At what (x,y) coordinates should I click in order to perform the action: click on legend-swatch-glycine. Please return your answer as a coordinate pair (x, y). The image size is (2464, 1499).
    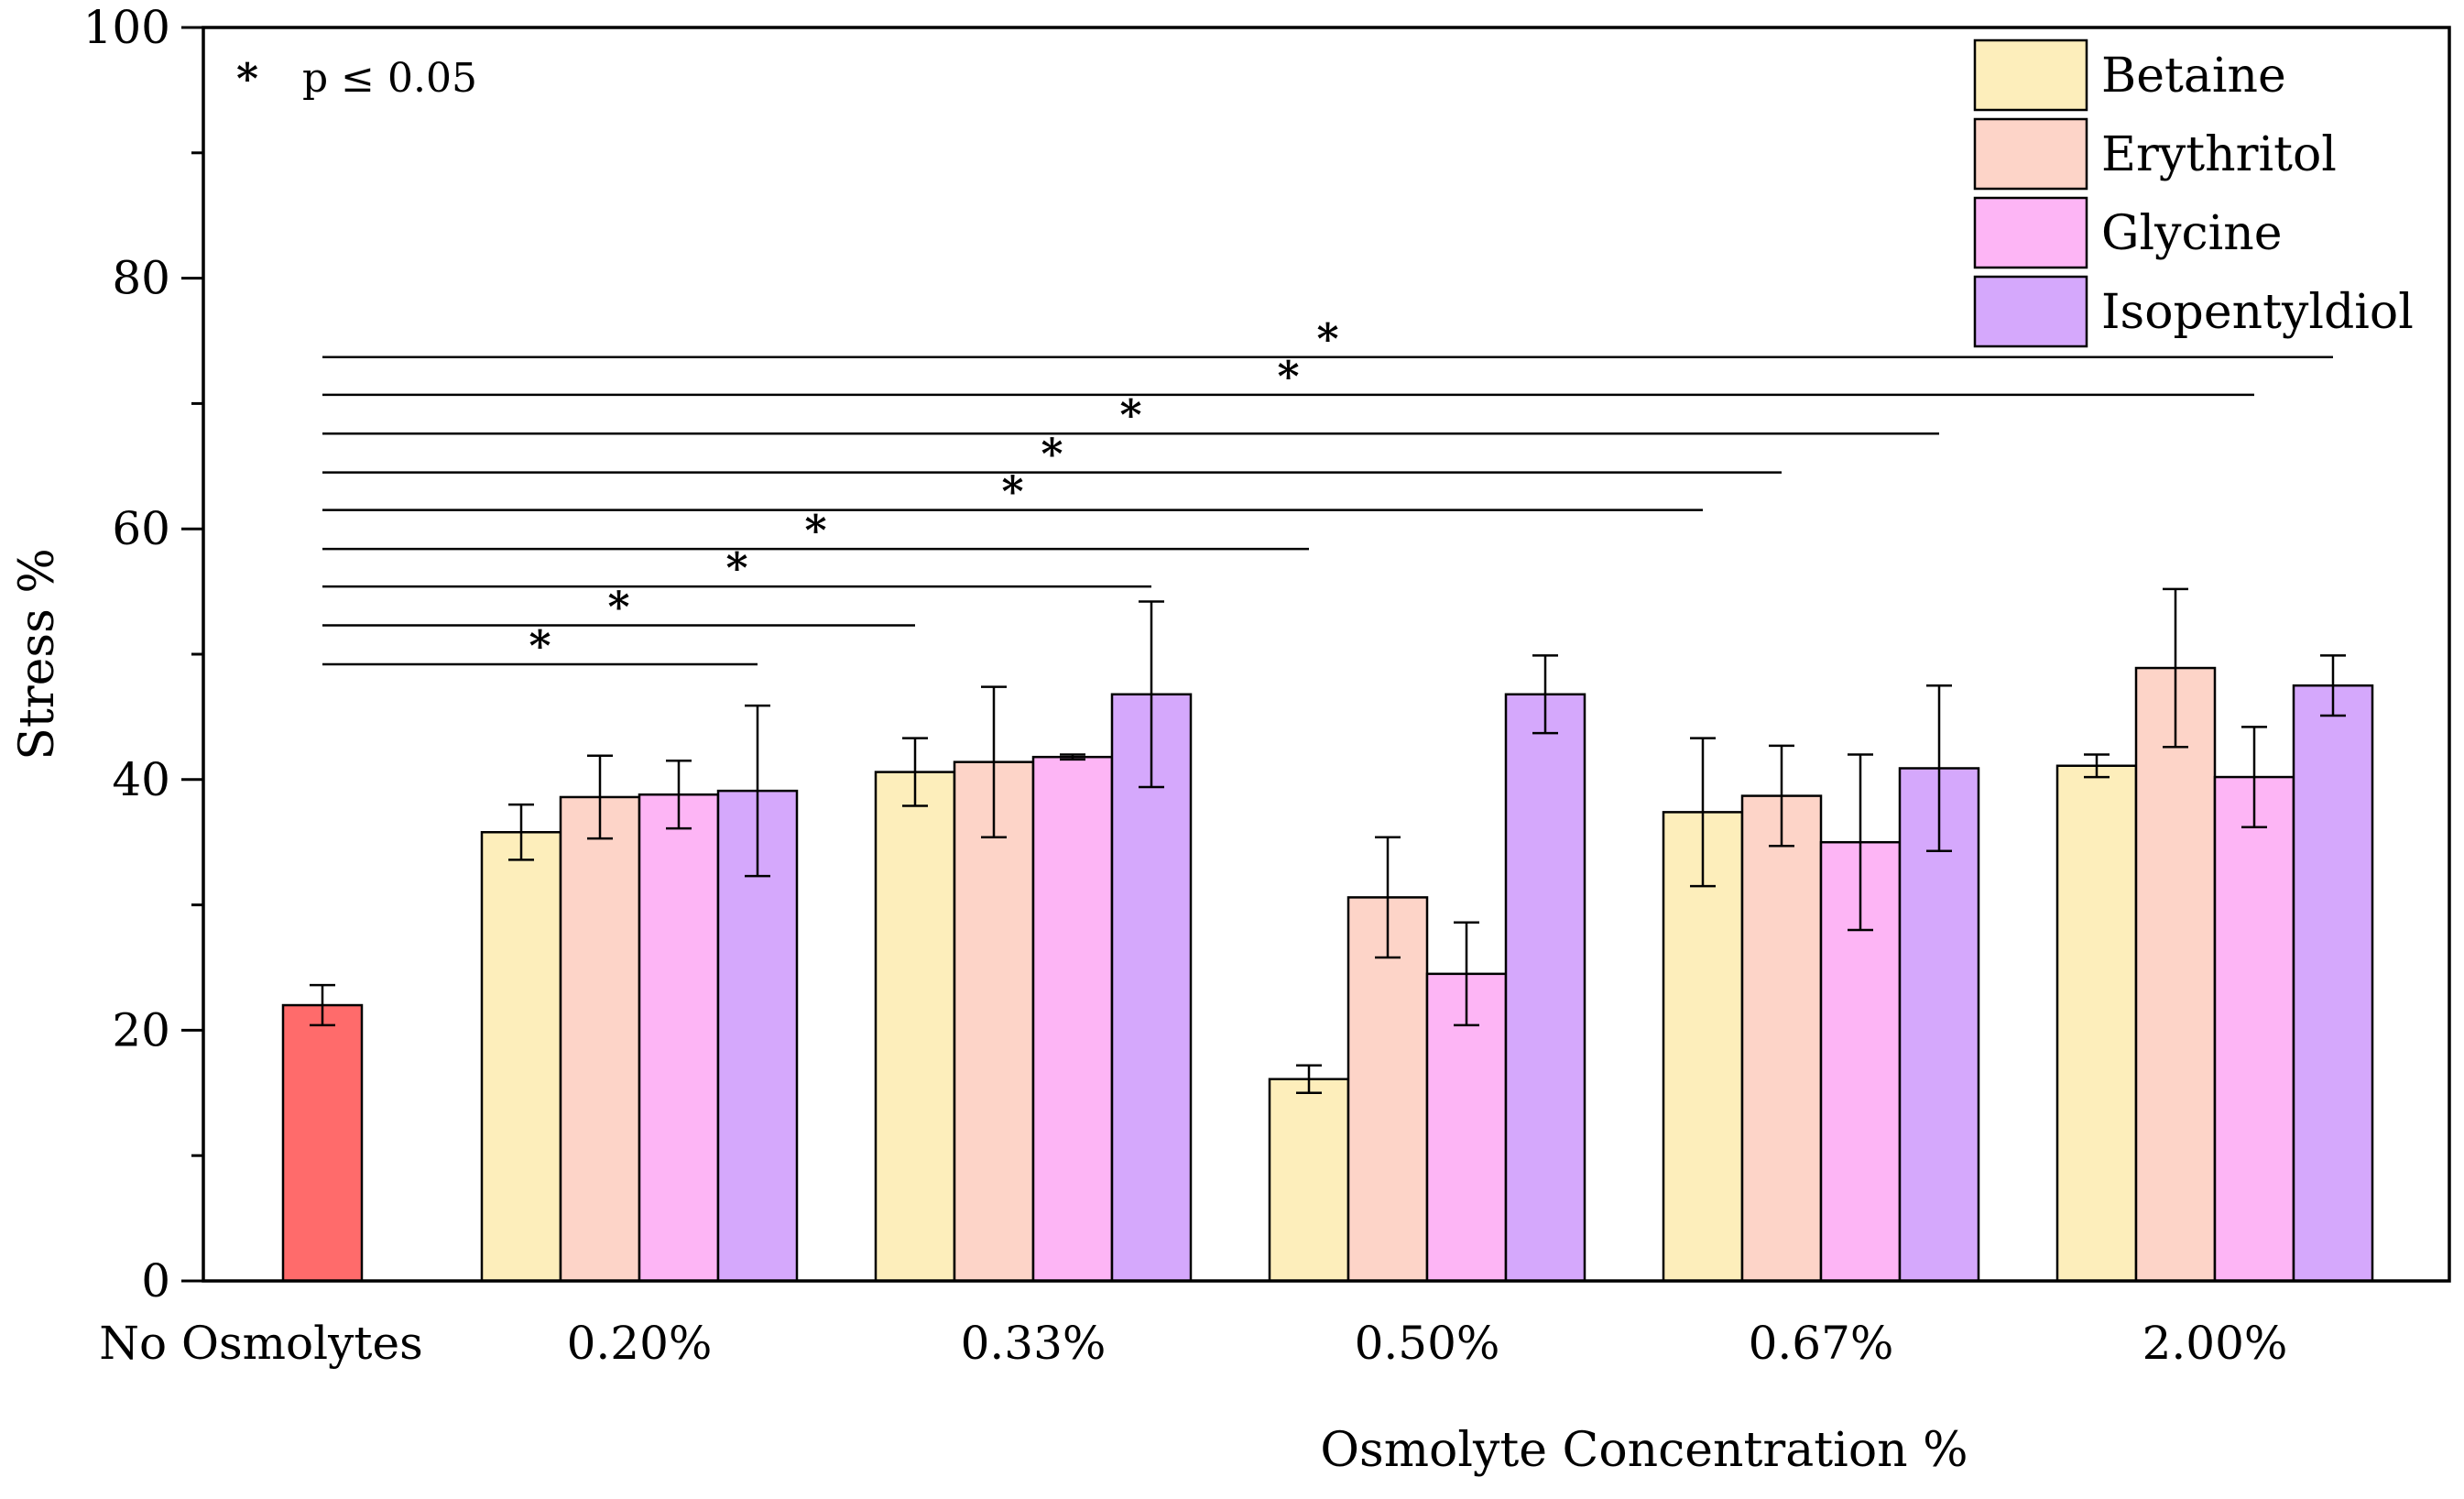
    Looking at the image, I should click on (2031, 232).